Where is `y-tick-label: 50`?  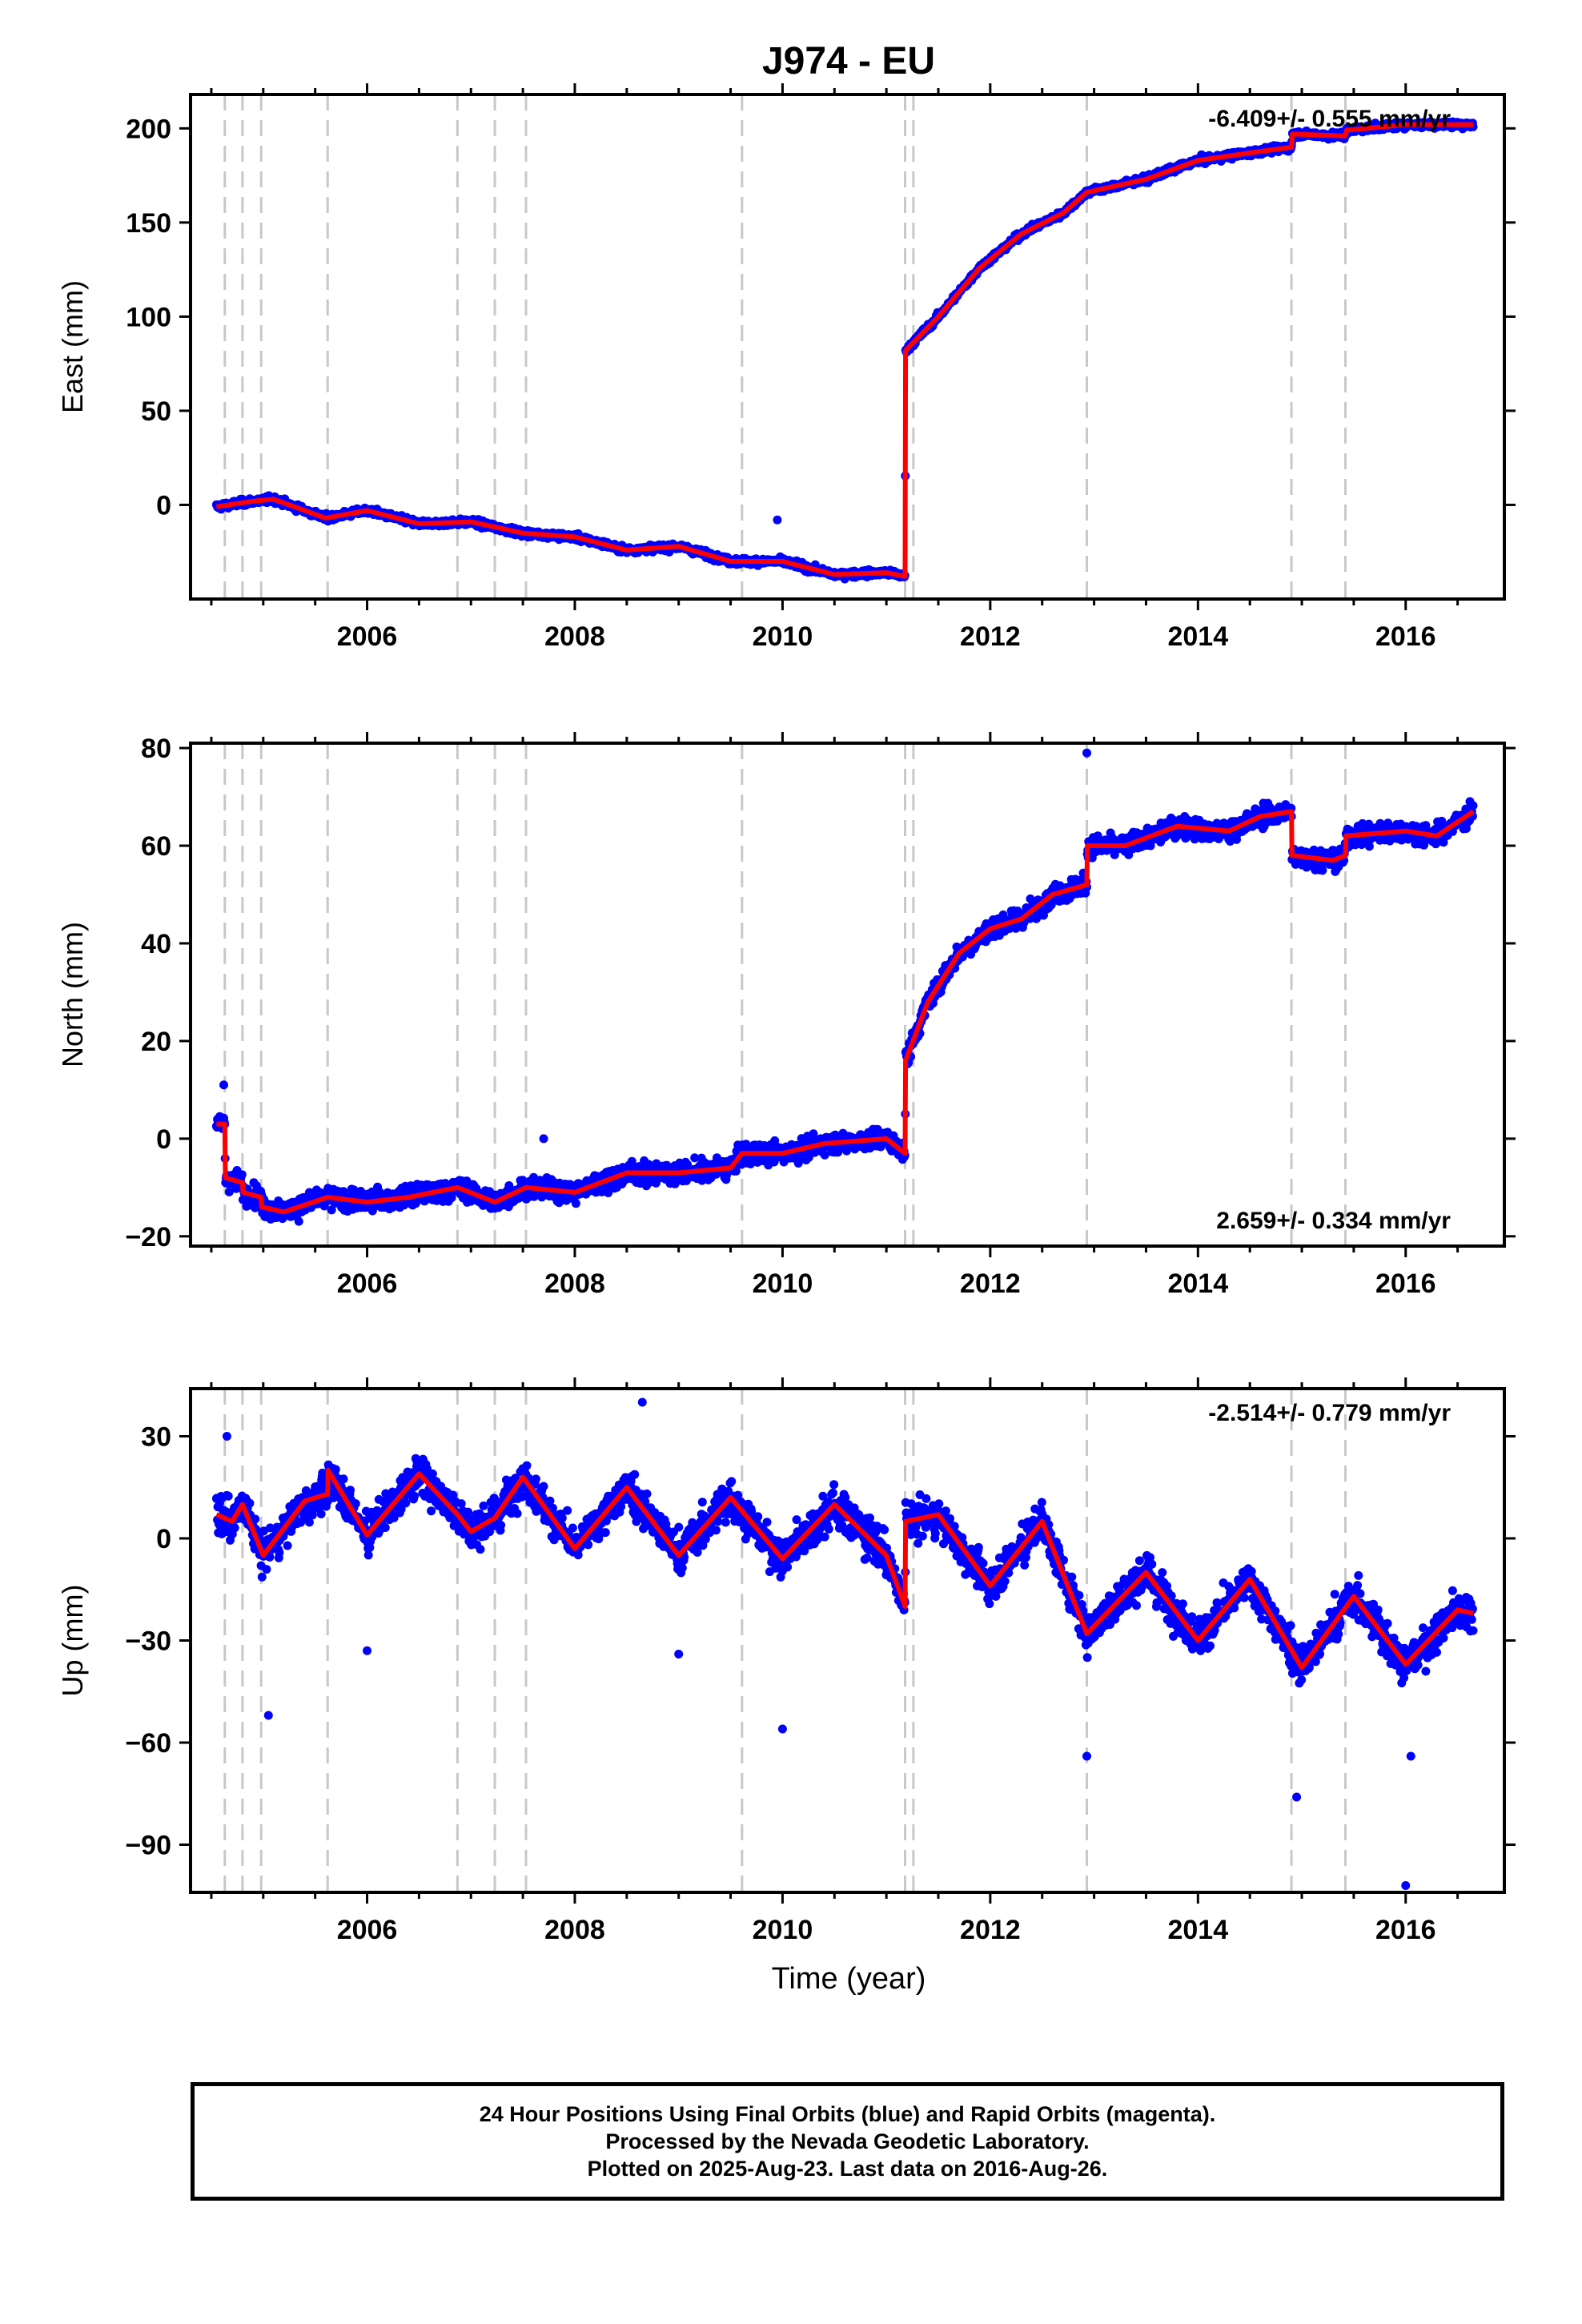
y-tick-label: 50 is located at coordinates (156, 411).